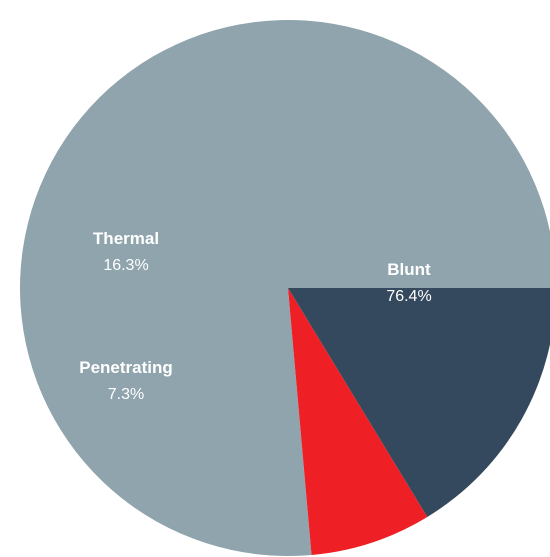  What do you see at coordinates (126, 367) in the screenshot?
I see `slice-label-penetrating-name: Penetrating` at bounding box center [126, 367].